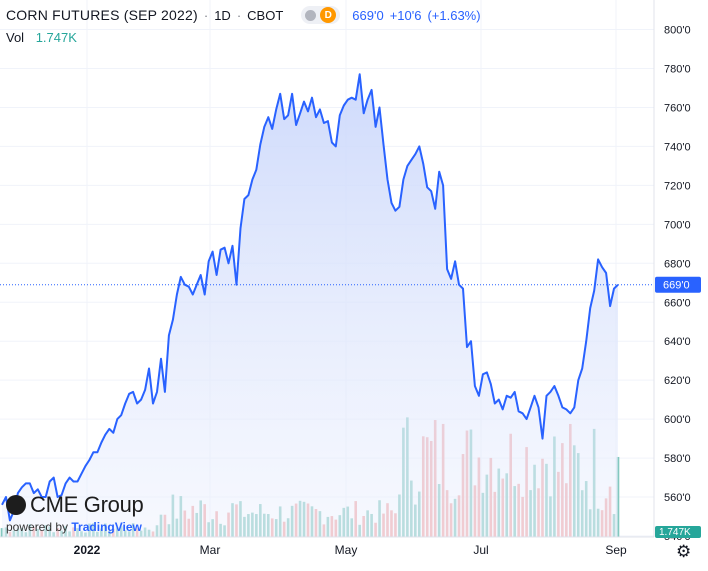  Describe the element at coordinates (684, 551) in the screenshot. I see `gear-icon: ⚙` at that location.